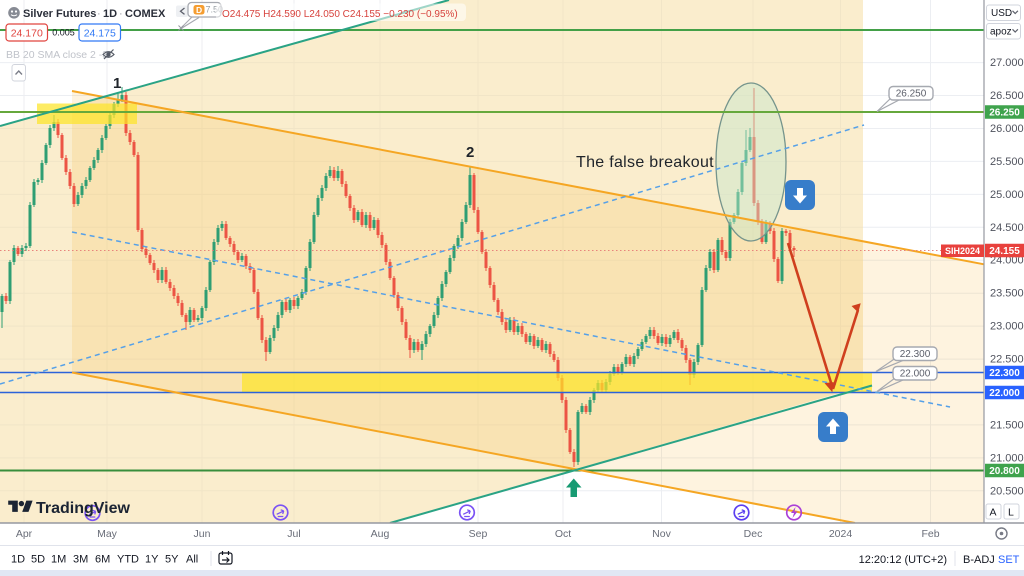 The image size is (1024, 576). What do you see at coordinates (1007, 96) in the screenshot?
I see `svg-text: 26.500` at bounding box center [1007, 96].